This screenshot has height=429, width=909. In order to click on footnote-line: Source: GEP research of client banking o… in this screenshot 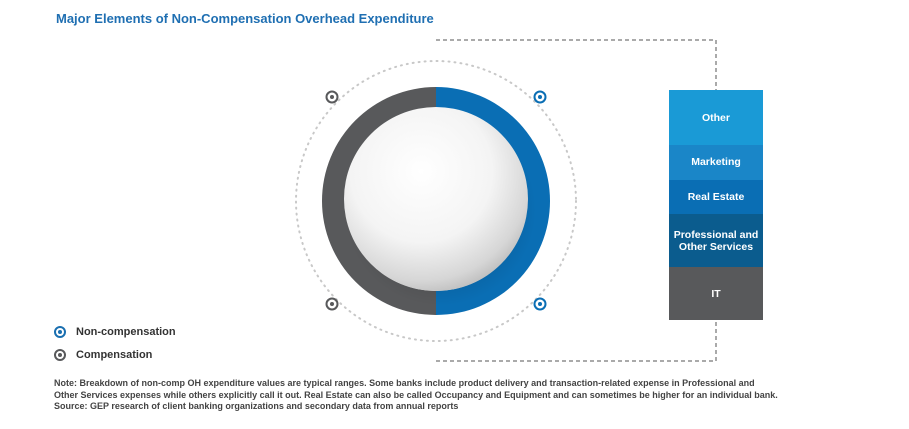, I will do `click(256, 406)`.